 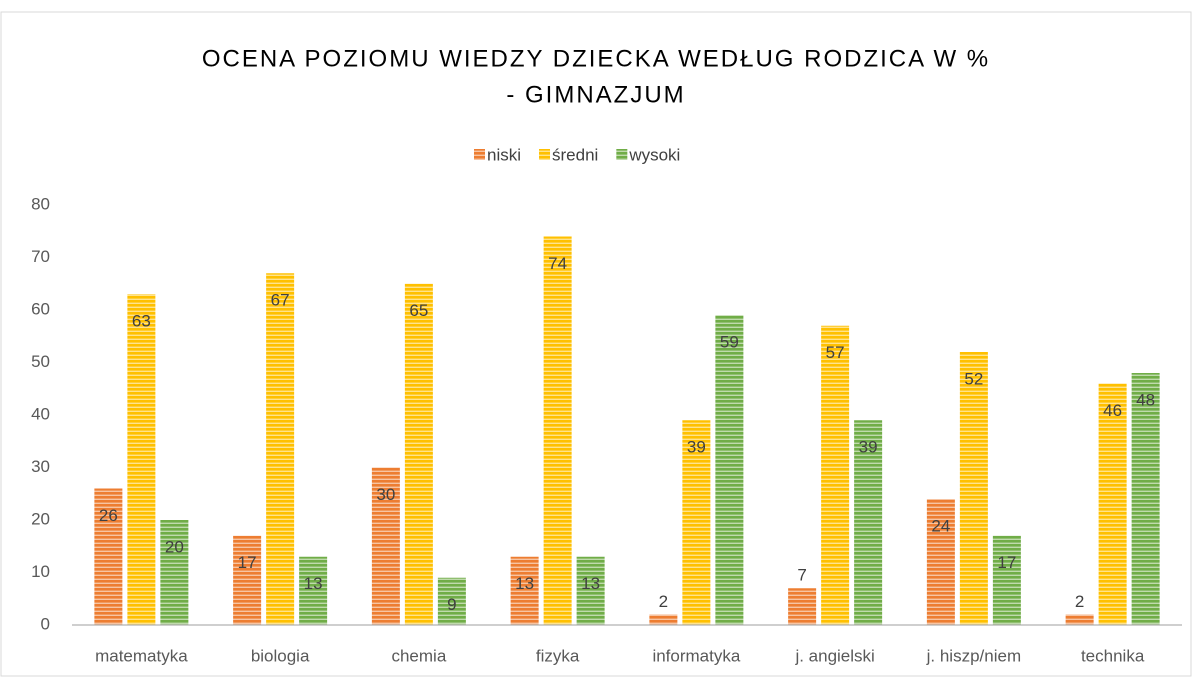 I want to click on legend-label: średni, so click(x=575, y=154).